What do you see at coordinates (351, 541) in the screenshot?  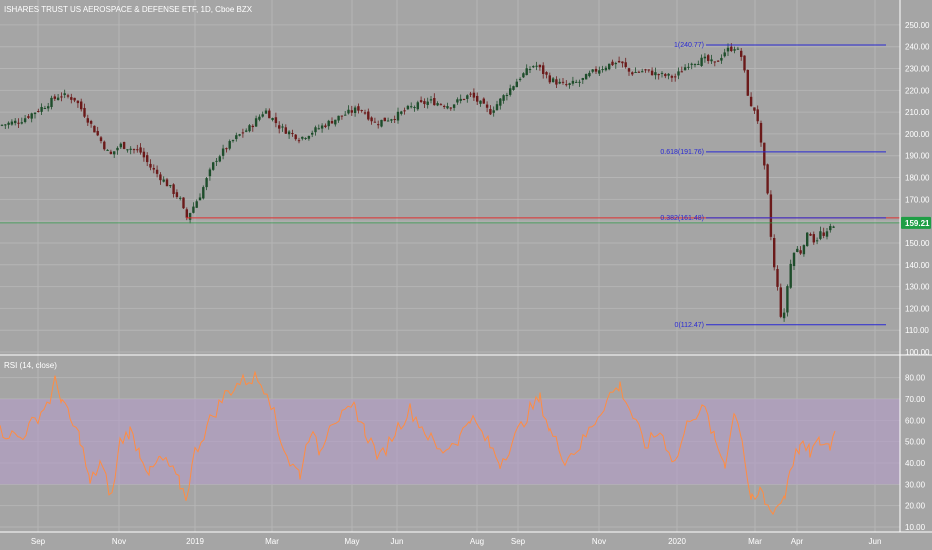 I see `time-tick: May` at bounding box center [351, 541].